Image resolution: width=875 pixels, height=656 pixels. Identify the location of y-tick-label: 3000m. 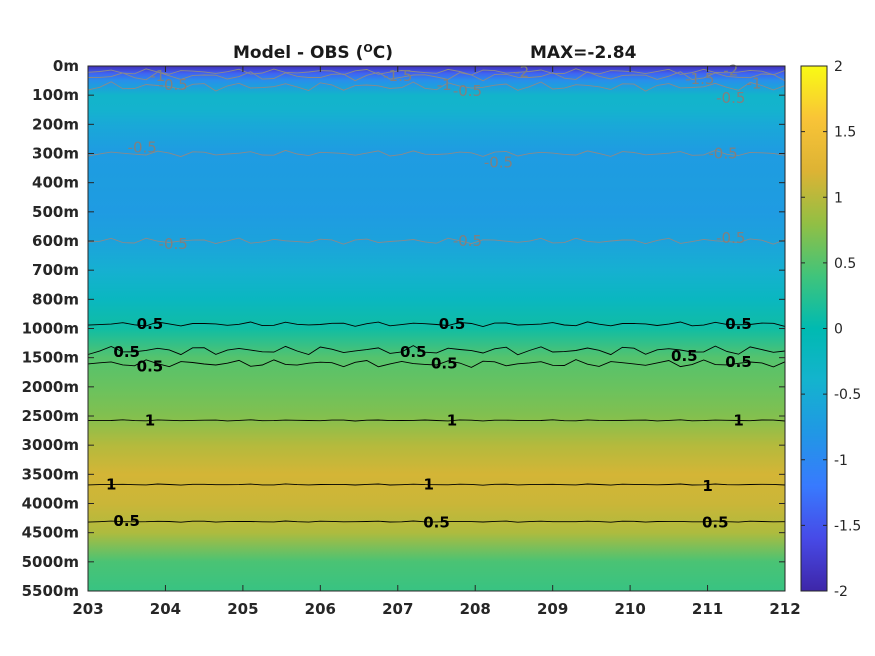
(50, 445).